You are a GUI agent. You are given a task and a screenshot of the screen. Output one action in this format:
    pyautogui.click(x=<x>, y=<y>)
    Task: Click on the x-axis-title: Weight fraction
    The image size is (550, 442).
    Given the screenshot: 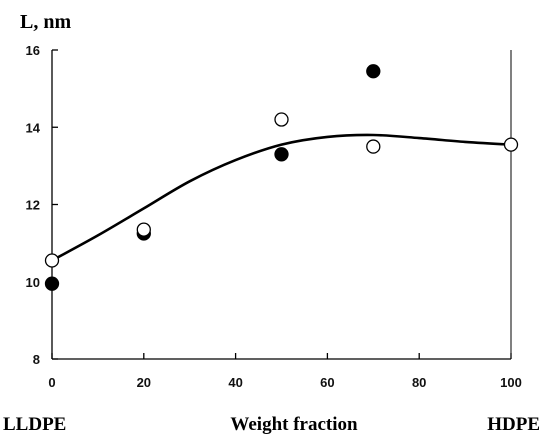 What is the action you would take?
    pyautogui.click(x=294, y=424)
    